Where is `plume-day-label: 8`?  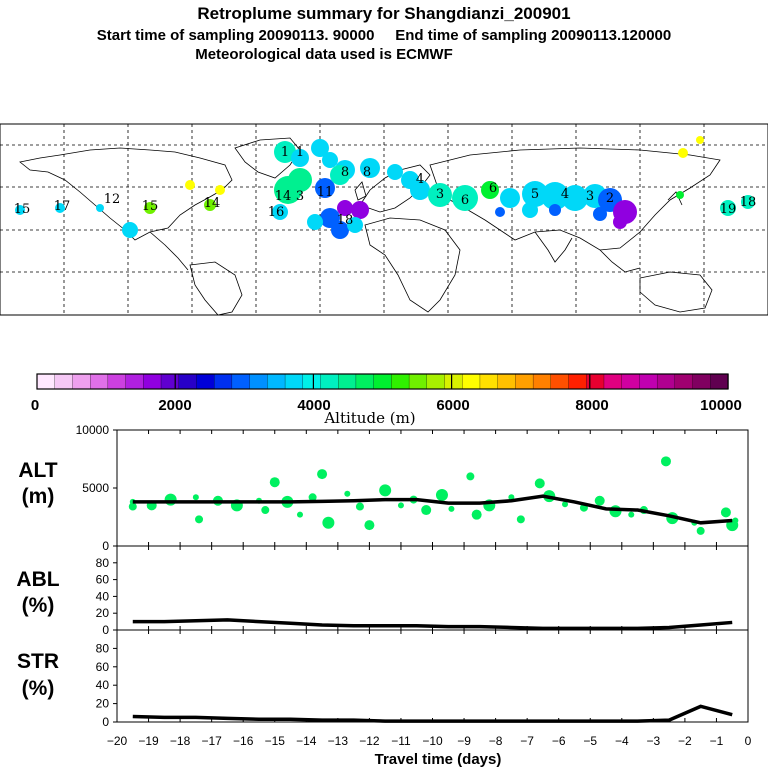 plume-day-label: 8 is located at coordinates (345, 172).